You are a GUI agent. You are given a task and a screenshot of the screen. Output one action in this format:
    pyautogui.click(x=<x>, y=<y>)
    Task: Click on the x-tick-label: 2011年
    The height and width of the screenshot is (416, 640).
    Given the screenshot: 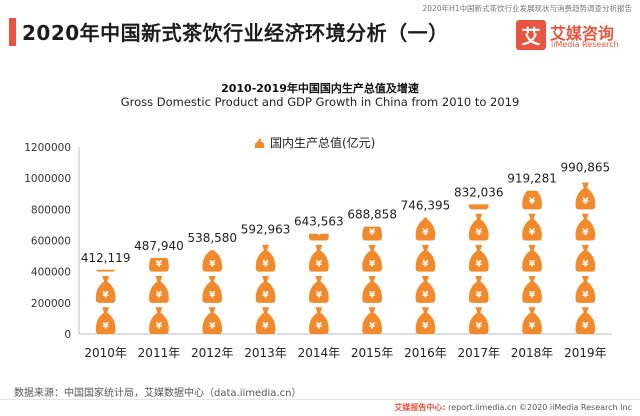 What is the action you would take?
    pyautogui.click(x=159, y=353)
    